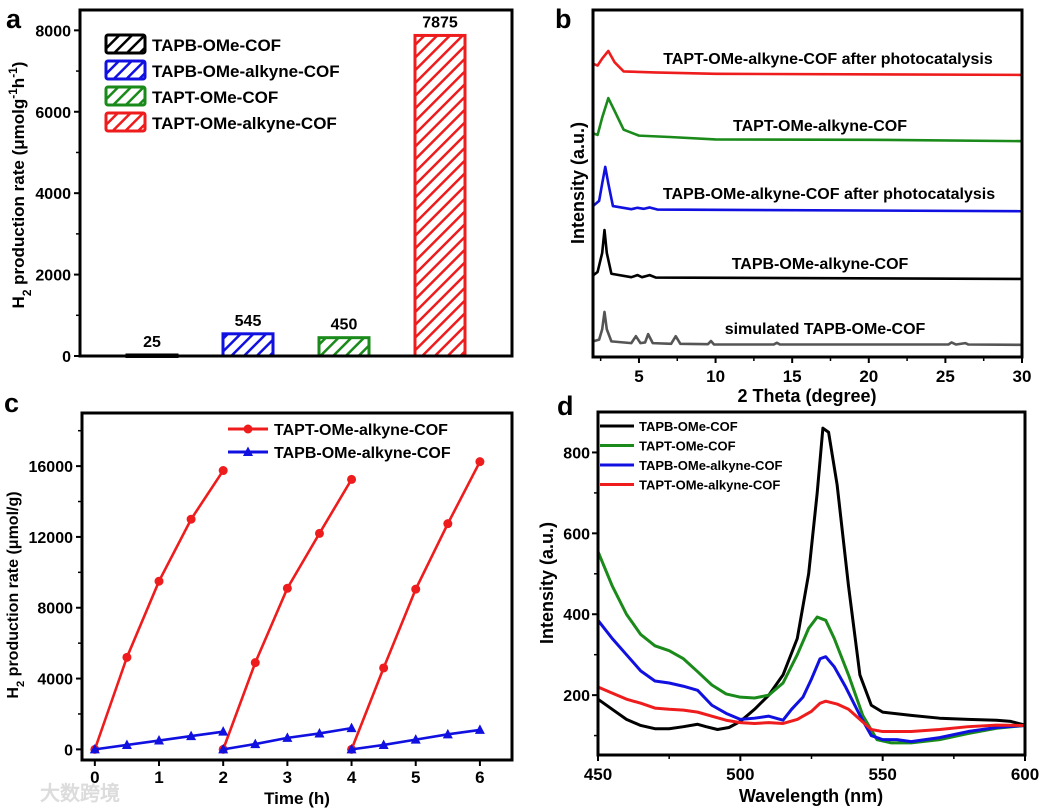 The width and height of the screenshot is (1040, 809). I want to click on x-tick-label: 3, so click(287, 777).